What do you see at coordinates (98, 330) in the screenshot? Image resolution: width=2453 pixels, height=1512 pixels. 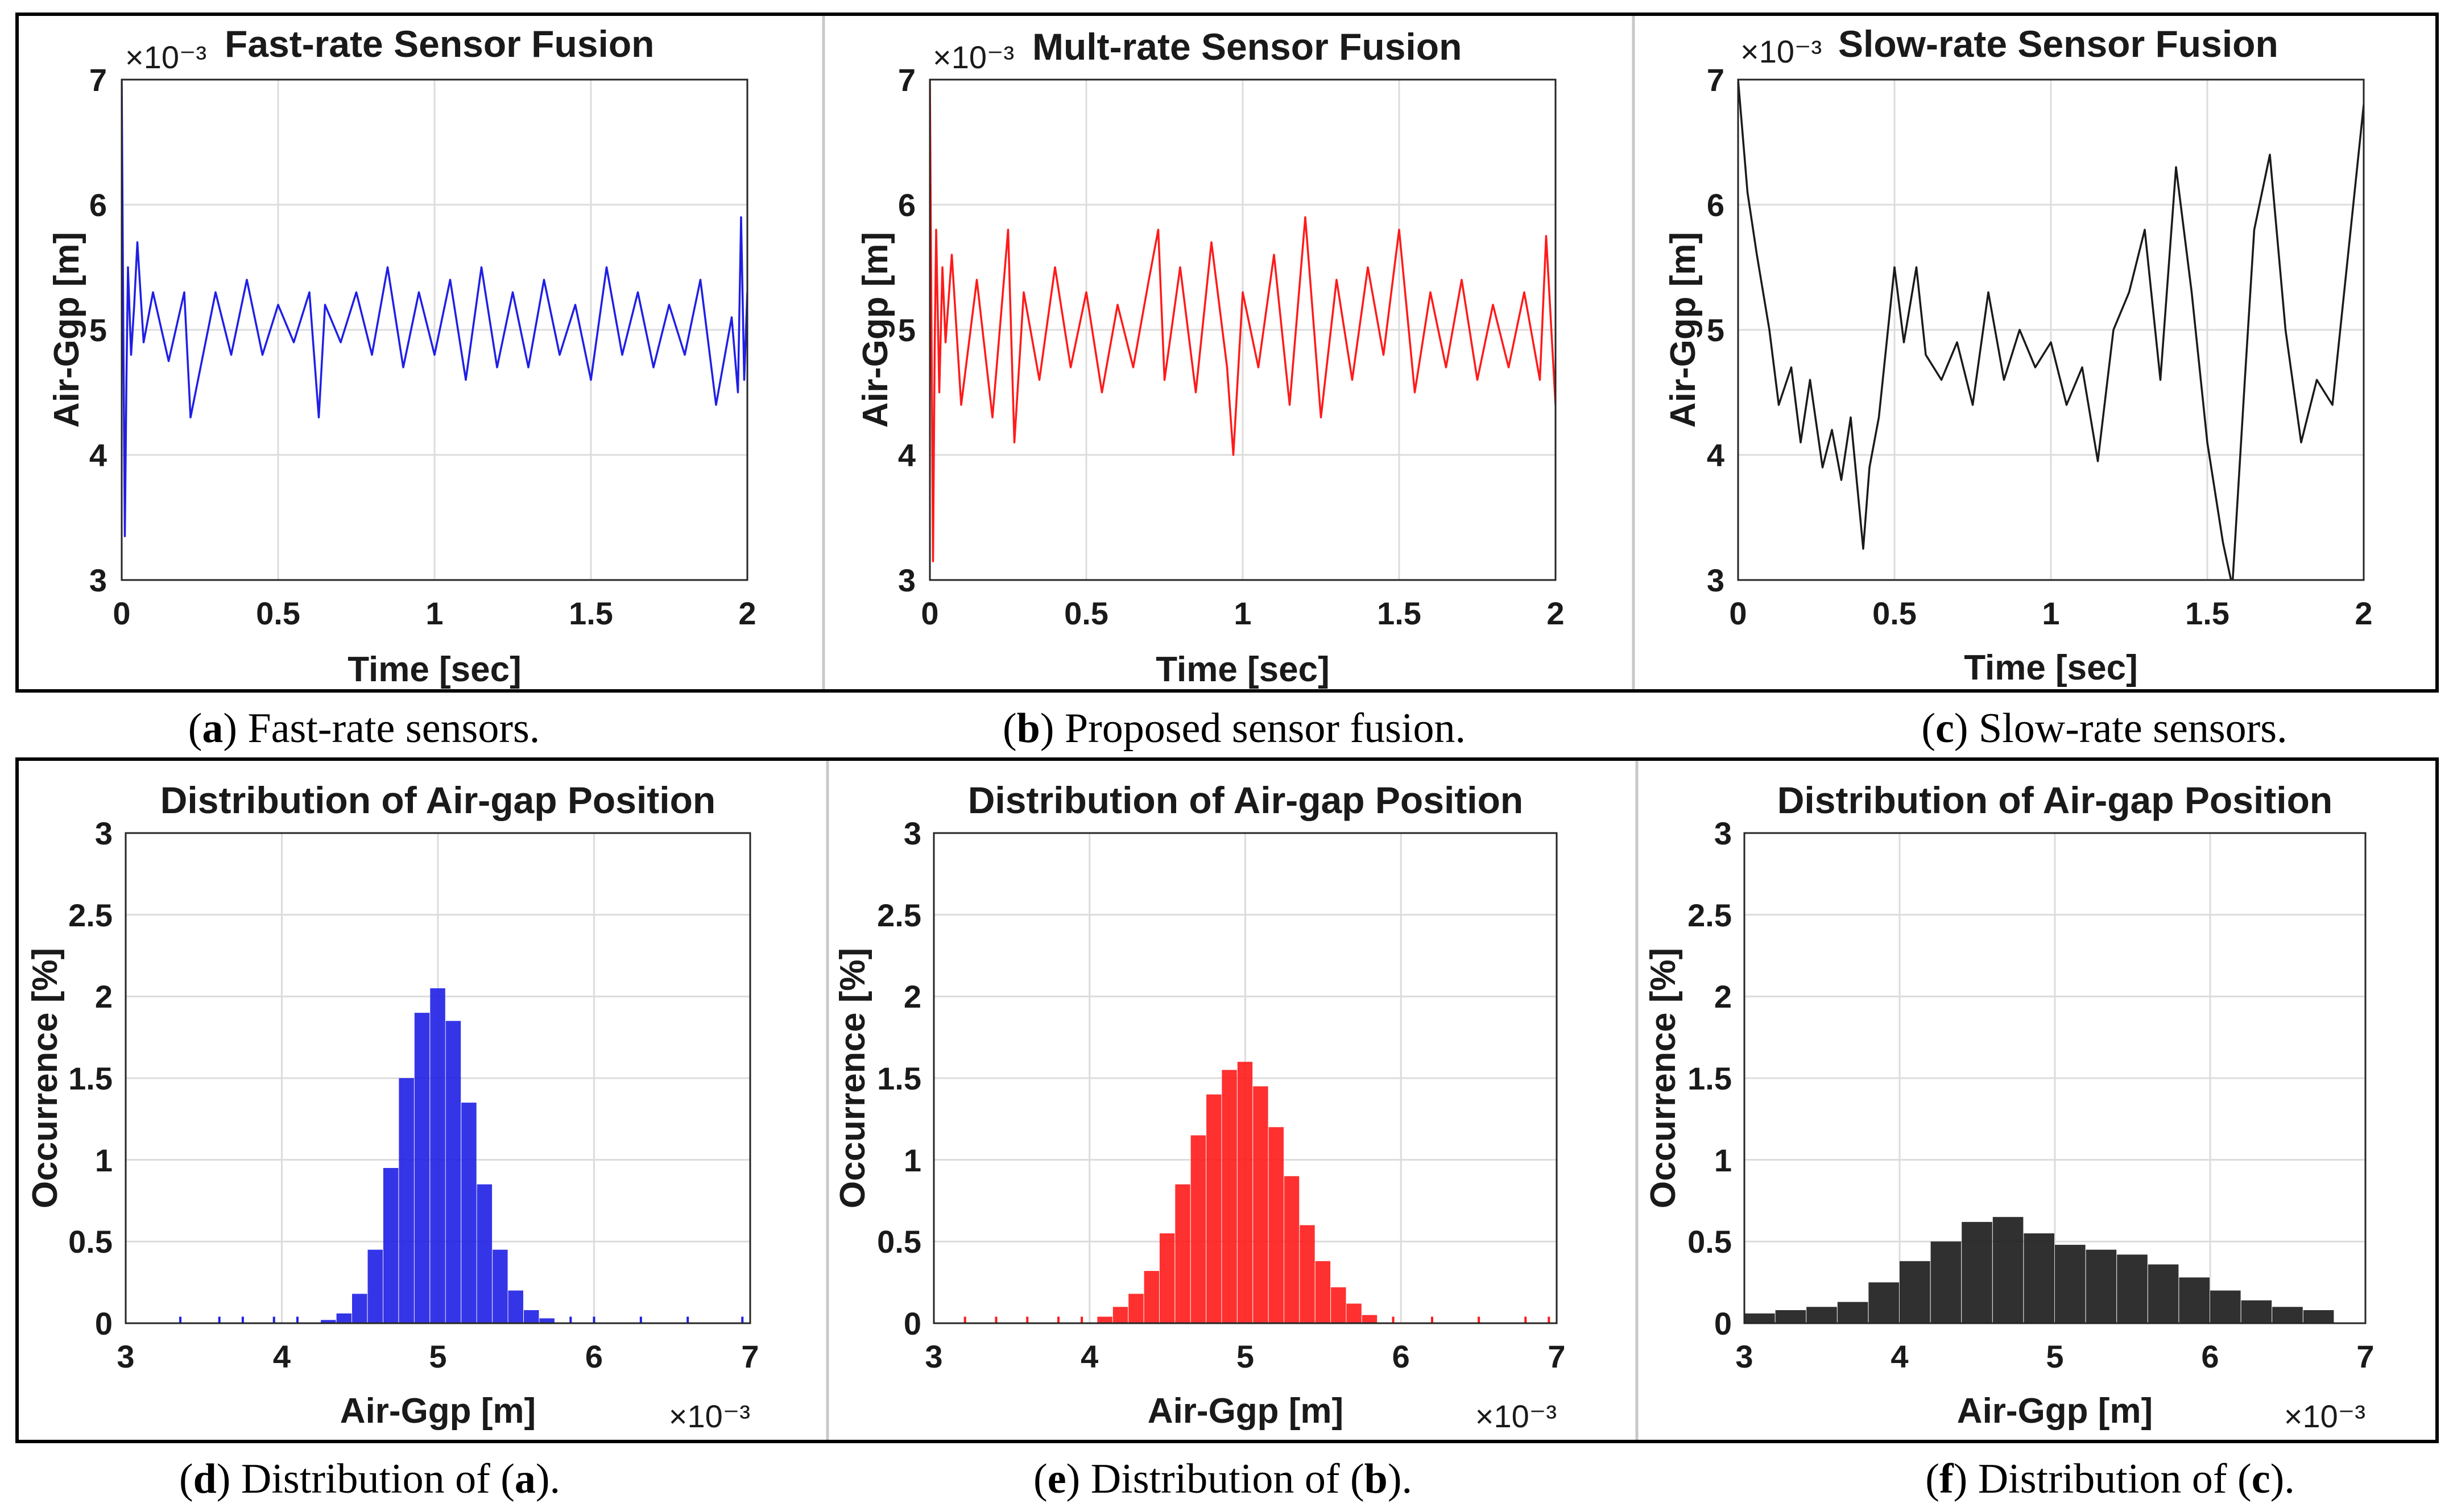 I see `y-tick-a-2: 5` at bounding box center [98, 330].